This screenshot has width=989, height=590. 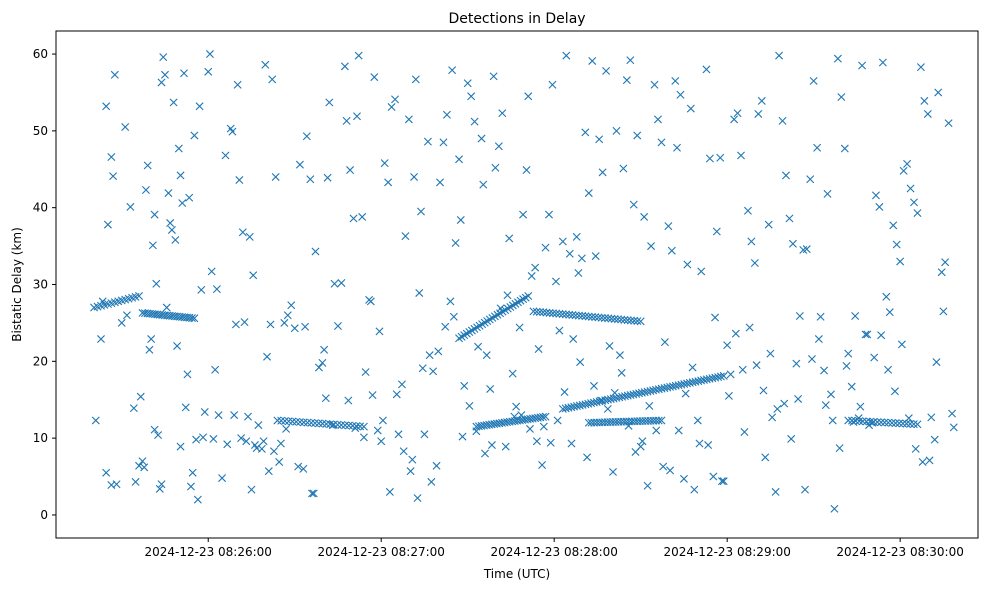 What do you see at coordinates (40, 361) in the screenshot?
I see `y-tick-label-2: 20` at bounding box center [40, 361].